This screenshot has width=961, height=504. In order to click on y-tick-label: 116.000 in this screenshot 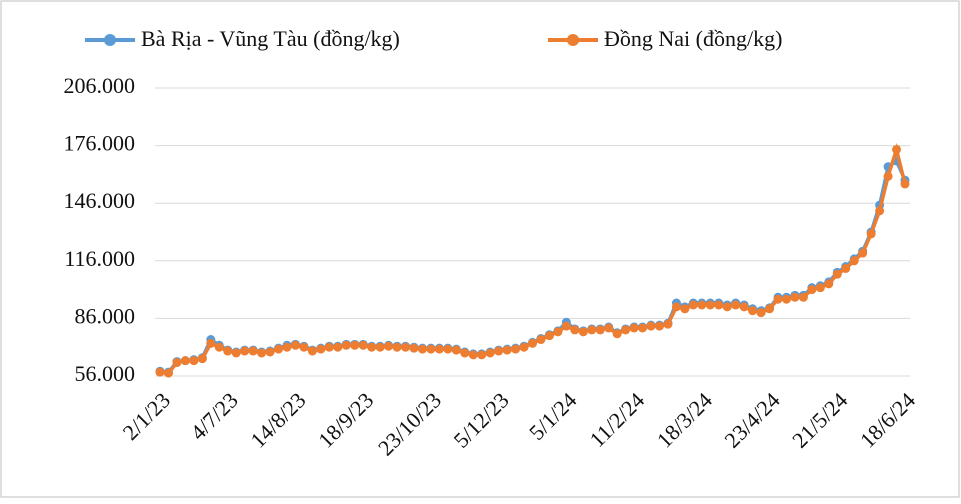, I will do `click(99, 258)`.